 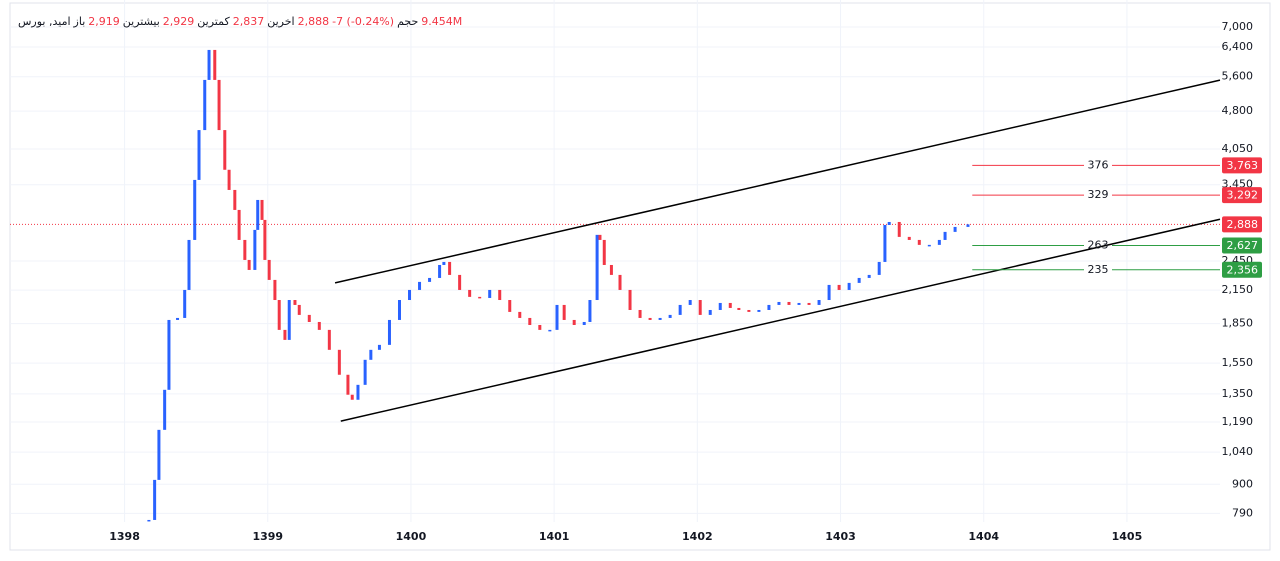 What do you see at coordinates (178, 21) in the screenshot?
I see `high-value: 2,929` at bounding box center [178, 21].